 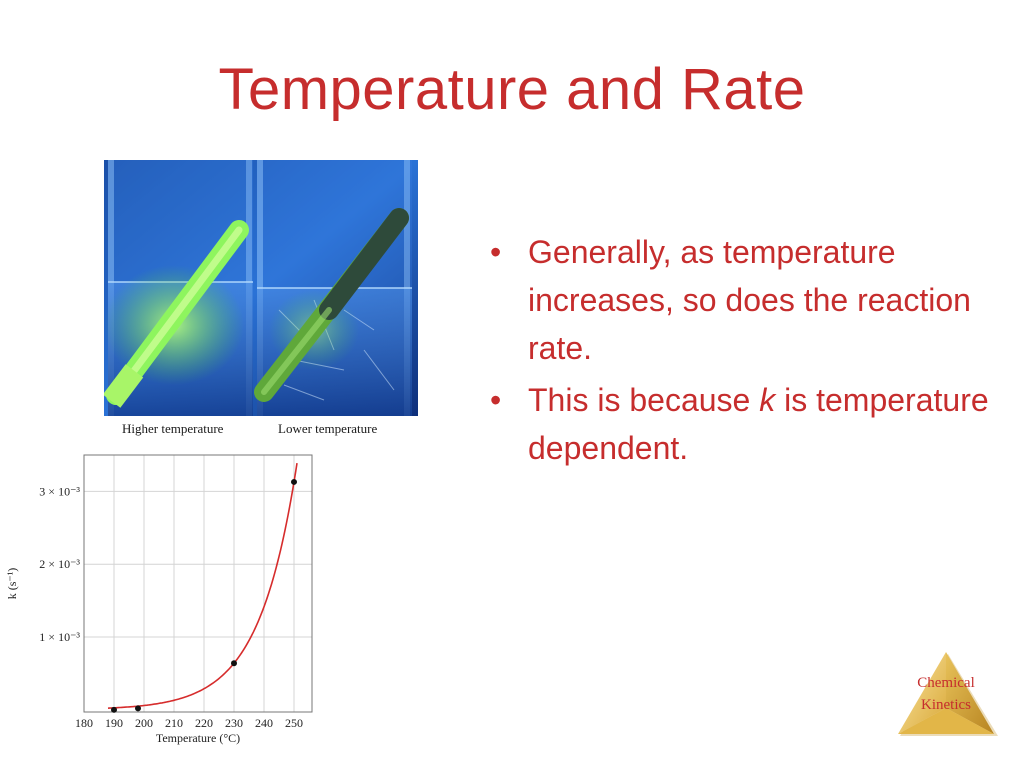 What do you see at coordinates (59, 564) in the screenshot?
I see `y-tick-label: 2 × 10⁻³` at bounding box center [59, 564].